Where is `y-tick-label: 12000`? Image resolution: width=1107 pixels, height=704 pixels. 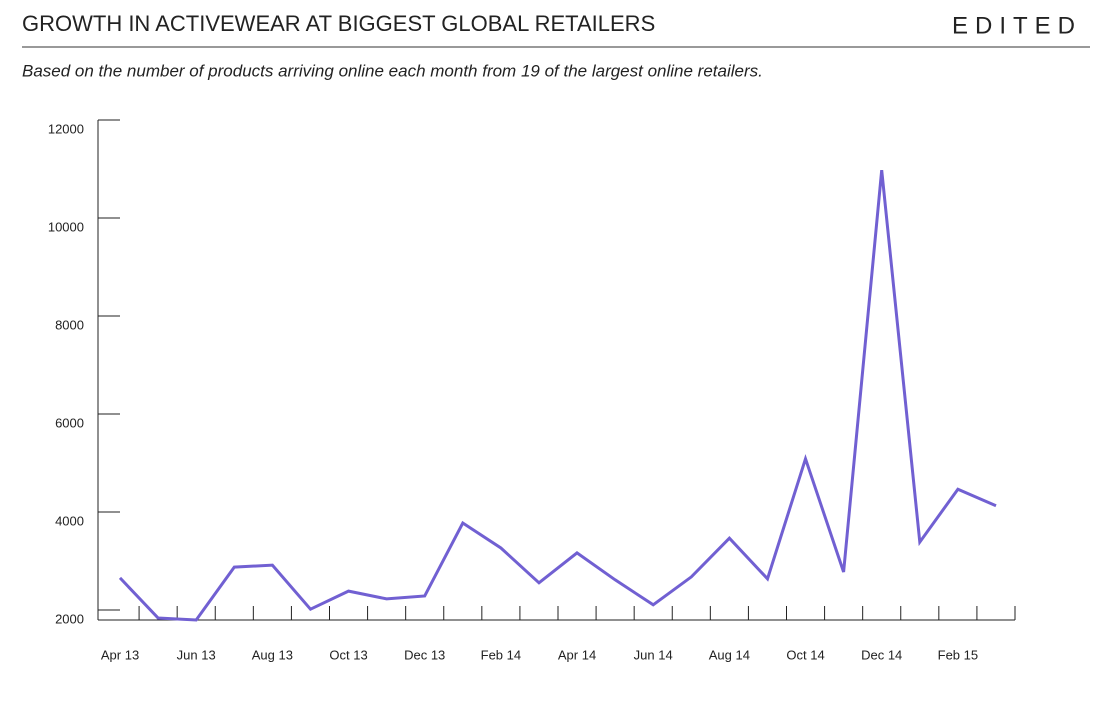
y-tick-label: 12000 is located at coordinates (66, 128).